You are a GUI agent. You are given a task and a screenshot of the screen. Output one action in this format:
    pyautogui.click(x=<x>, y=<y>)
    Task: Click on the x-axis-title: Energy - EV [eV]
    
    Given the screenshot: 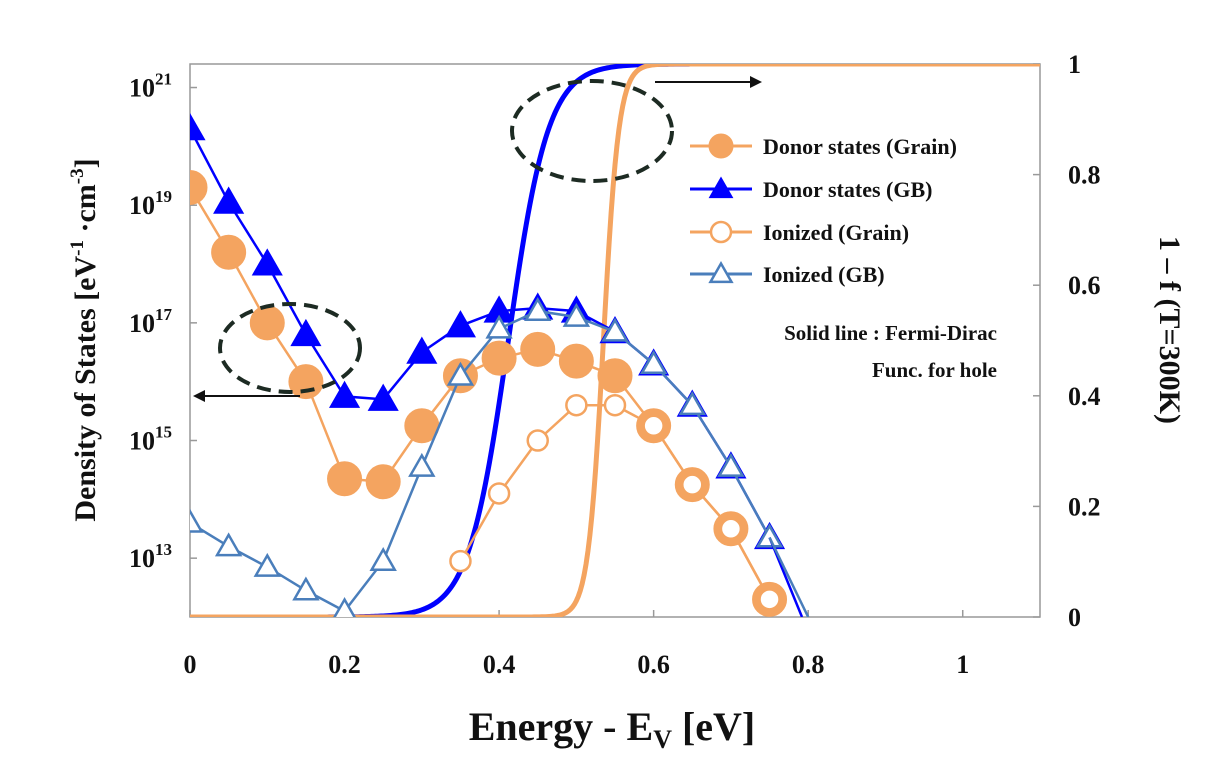 What is the action you would take?
    pyautogui.click(x=612, y=729)
    